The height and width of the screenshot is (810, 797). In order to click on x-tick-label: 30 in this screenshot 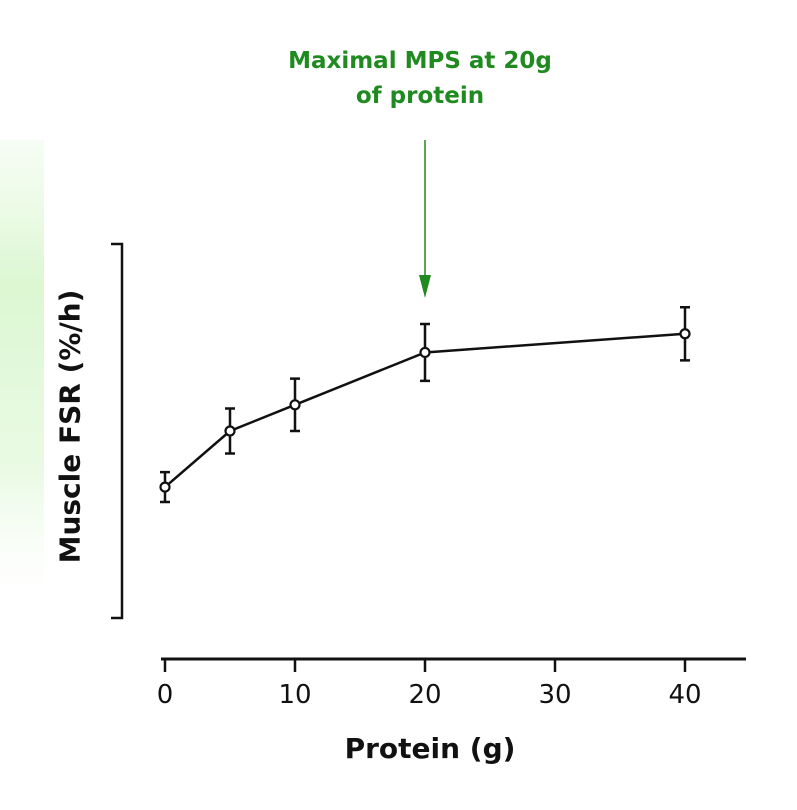, I will do `click(554, 695)`.